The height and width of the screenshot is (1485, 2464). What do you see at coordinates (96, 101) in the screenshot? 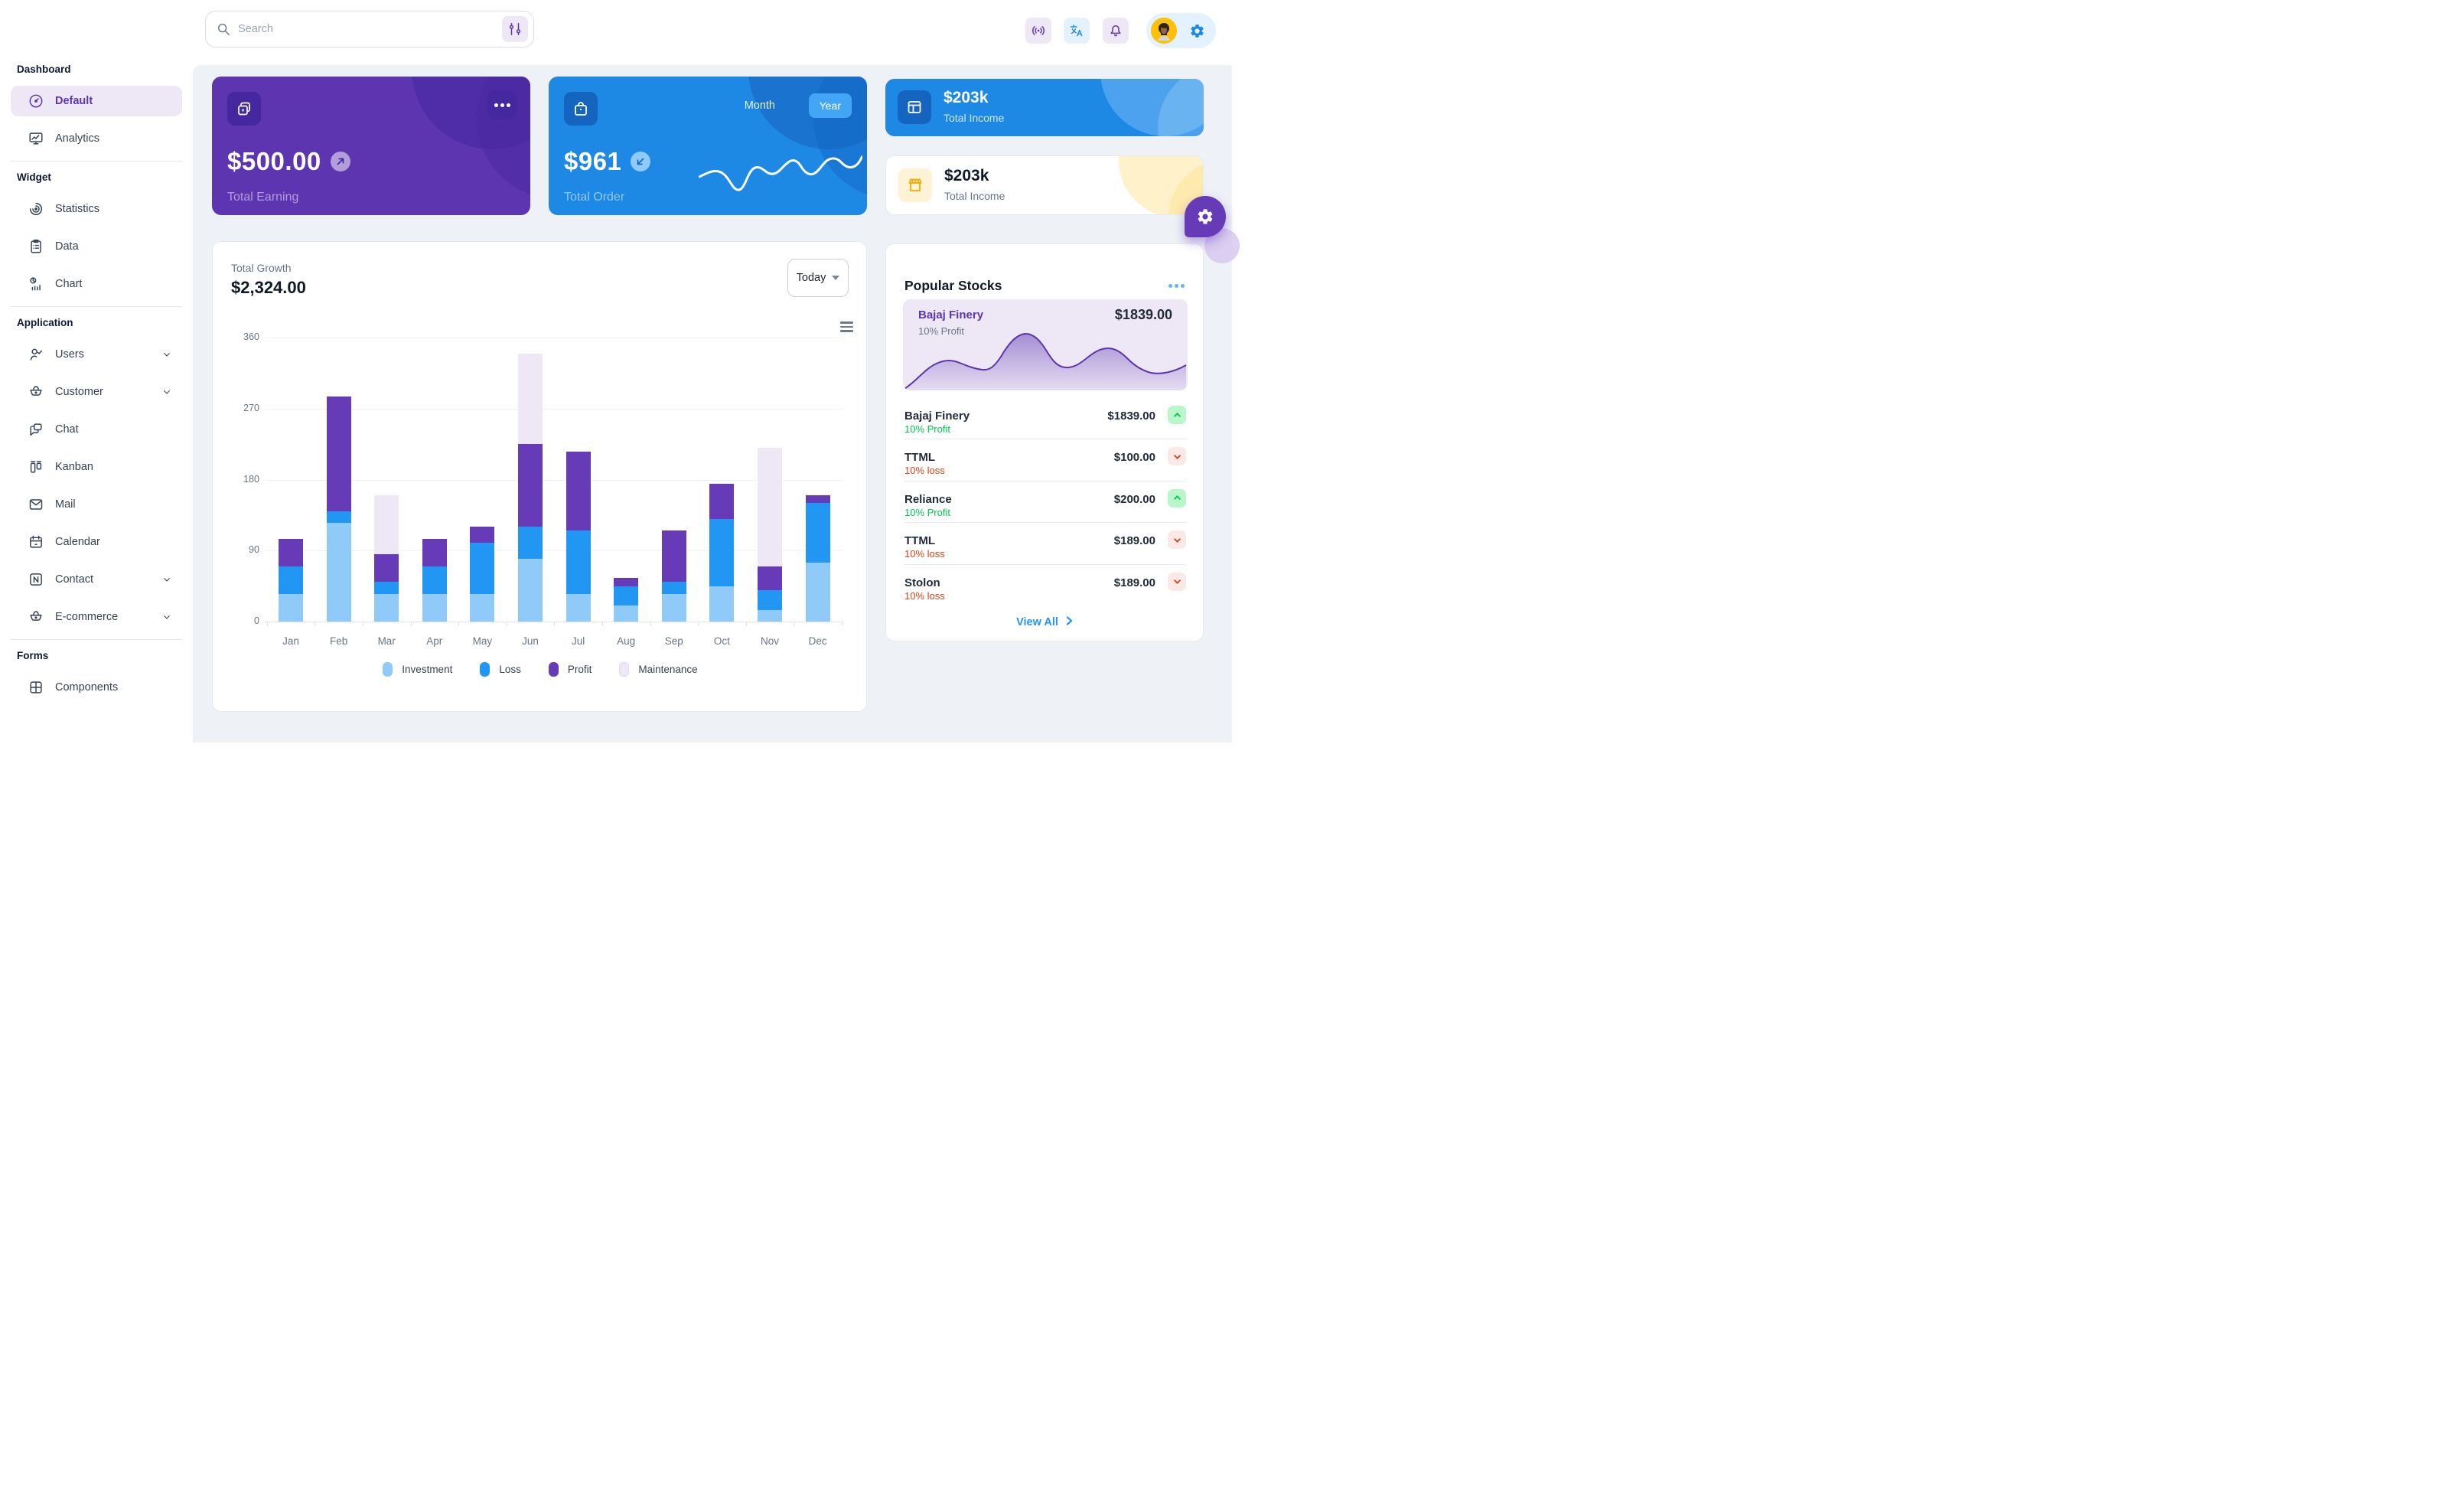
I see `sidebar-item-default: Default` at bounding box center [96, 101].